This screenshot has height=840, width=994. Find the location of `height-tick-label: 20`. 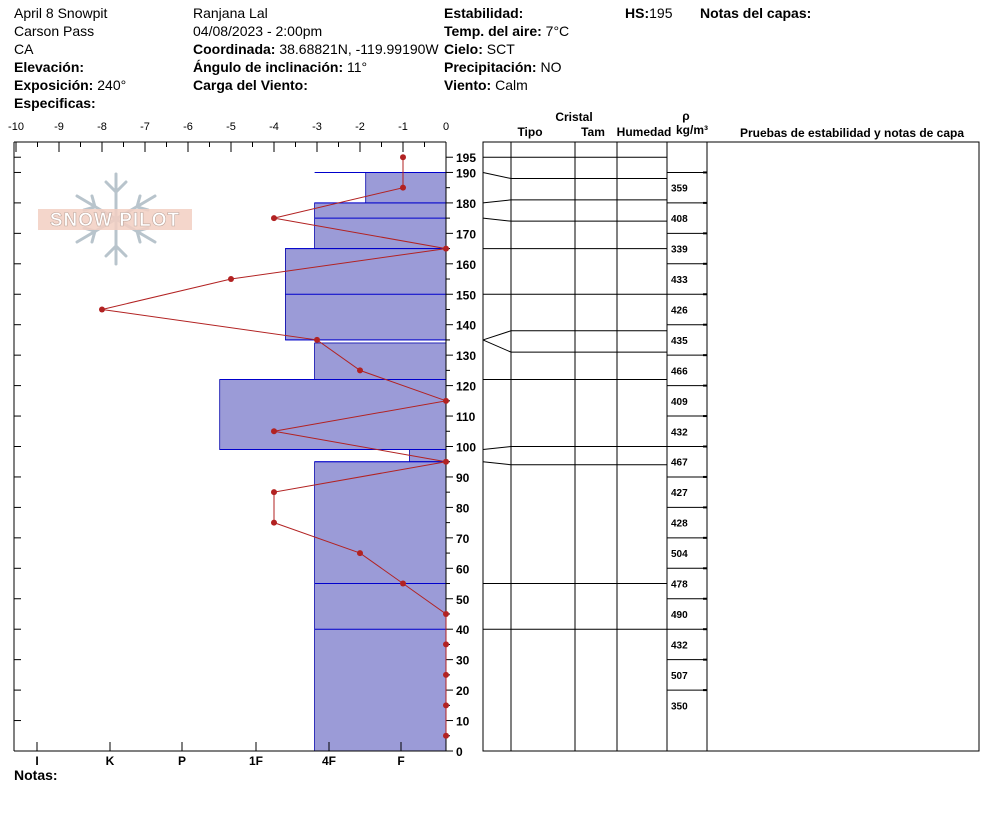

height-tick-label: 20 is located at coordinates (463, 691).